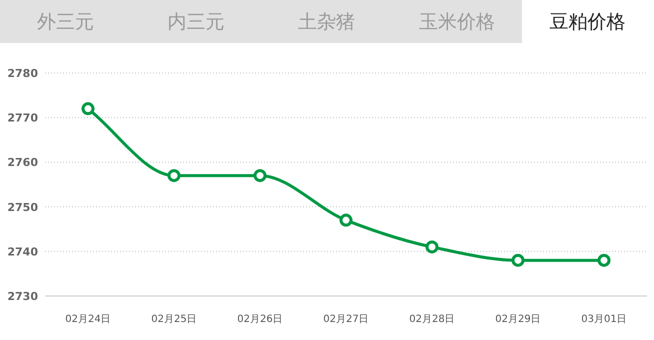 The image size is (654, 340). I want to click on x-tick-label: 02月26日, so click(260, 319).